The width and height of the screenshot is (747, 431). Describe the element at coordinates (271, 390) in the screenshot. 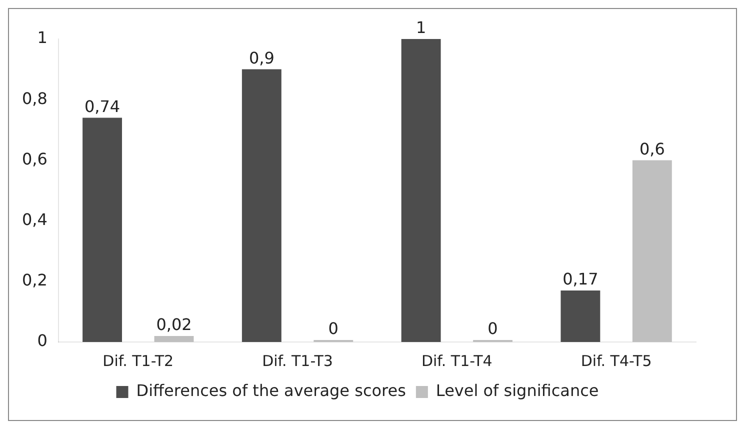

I see `legend-label: Differences of the average scores` at that location.